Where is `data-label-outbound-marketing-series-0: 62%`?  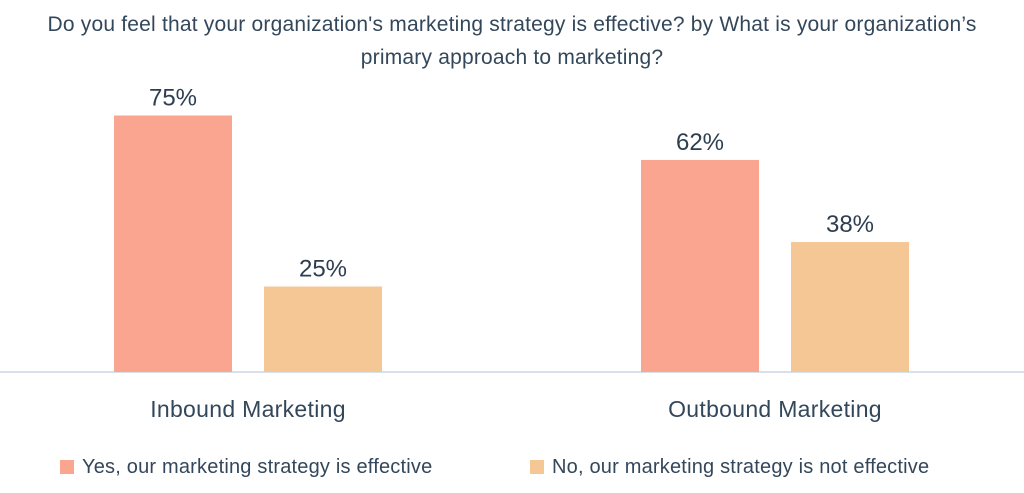 data-label-outbound-marketing-series-0: 62% is located at coordinates (700, 142).